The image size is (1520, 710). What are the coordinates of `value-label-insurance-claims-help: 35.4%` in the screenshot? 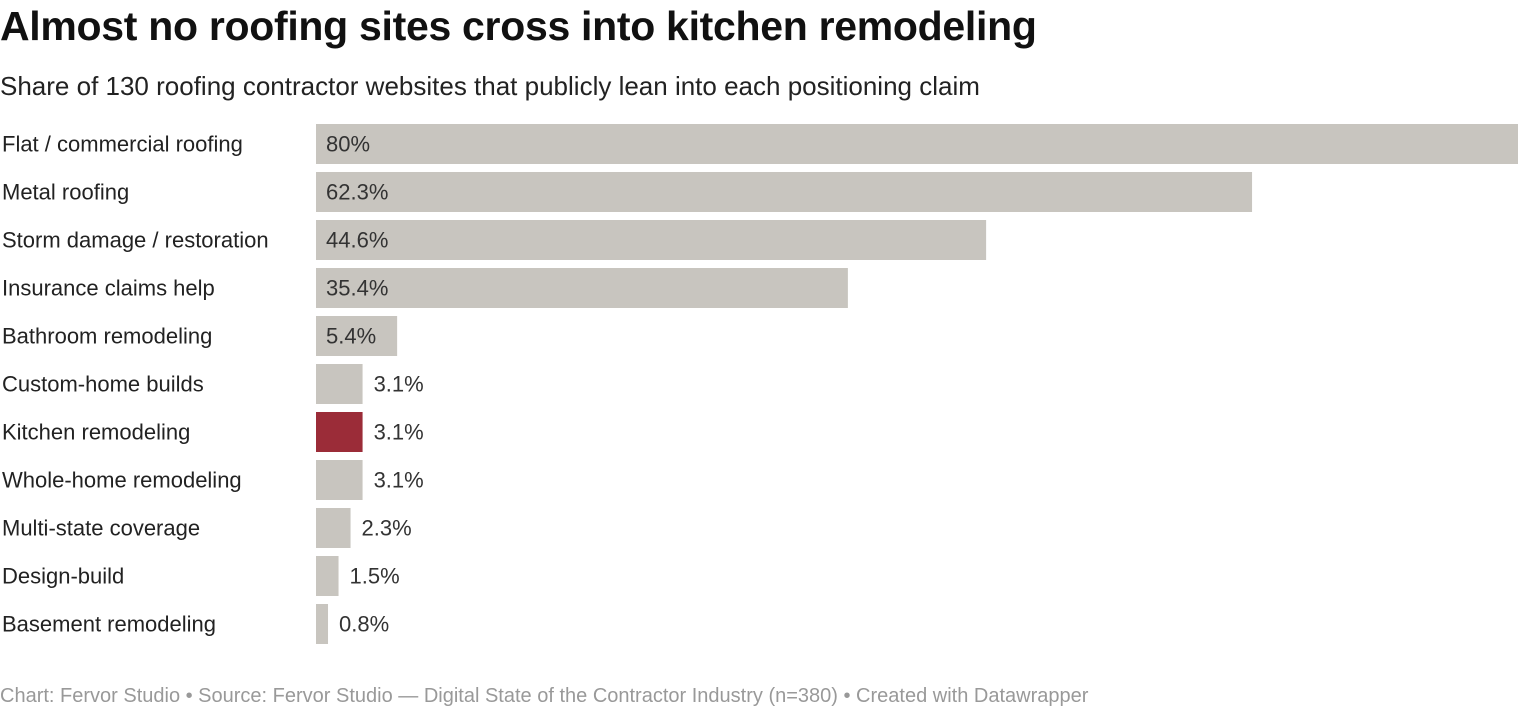 It's located at (357, 288).